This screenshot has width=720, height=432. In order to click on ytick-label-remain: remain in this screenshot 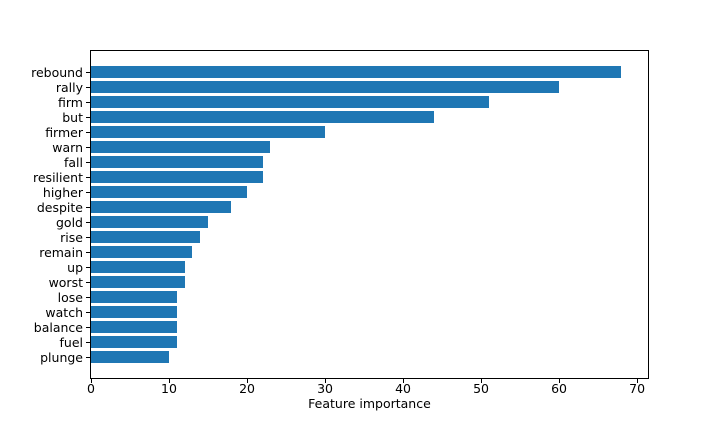, I will do `click(61, 252)`.